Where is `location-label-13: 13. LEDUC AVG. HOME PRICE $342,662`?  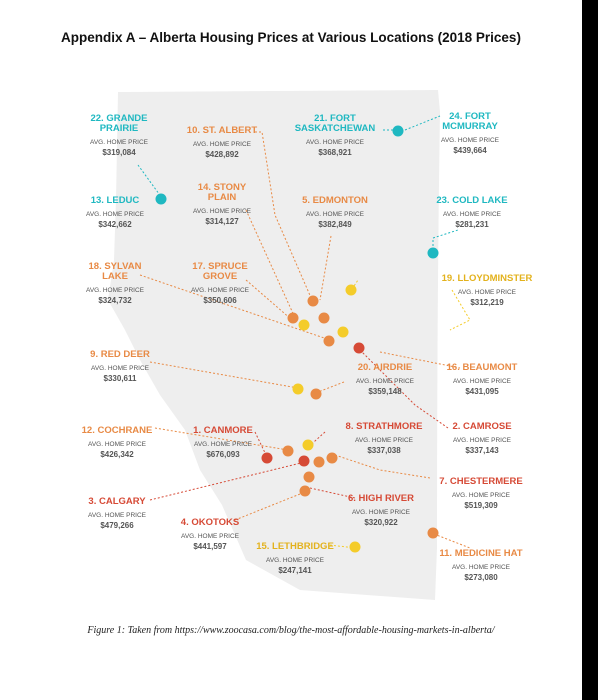
location-label-13: 13. LEDUC AVG. HOME PRICE $342,662 is located at coordinates (115, 212).